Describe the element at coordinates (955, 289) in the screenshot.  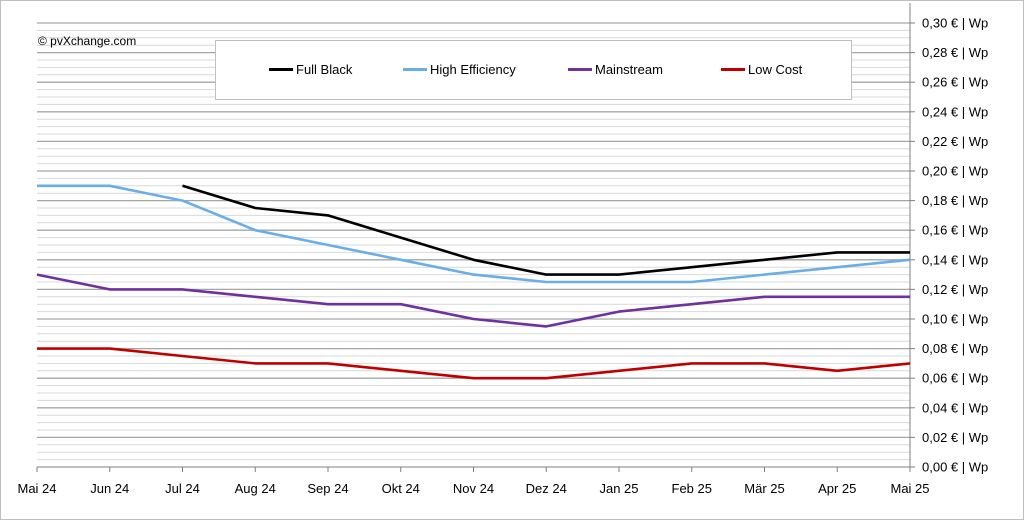
I see `y-tick-label: 0,12 € | Wp` at that location.